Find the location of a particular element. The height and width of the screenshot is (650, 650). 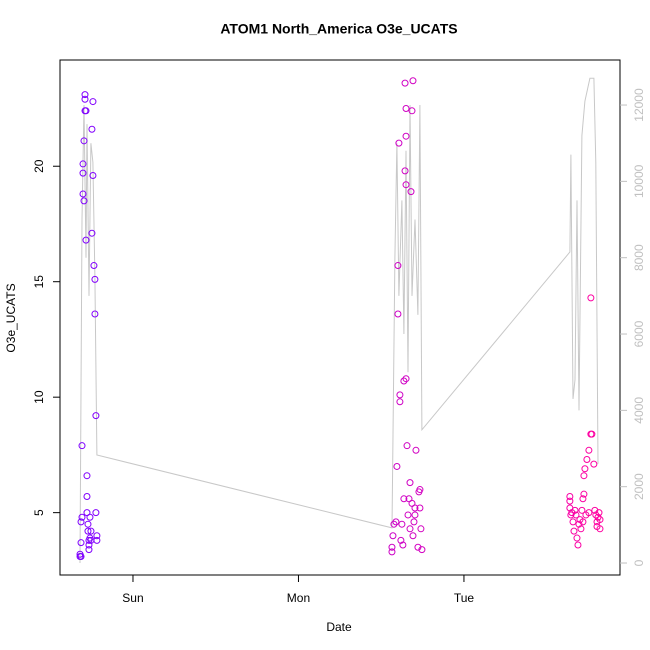

y2-tick-label: 12000 is located at coordinates (639, 105).